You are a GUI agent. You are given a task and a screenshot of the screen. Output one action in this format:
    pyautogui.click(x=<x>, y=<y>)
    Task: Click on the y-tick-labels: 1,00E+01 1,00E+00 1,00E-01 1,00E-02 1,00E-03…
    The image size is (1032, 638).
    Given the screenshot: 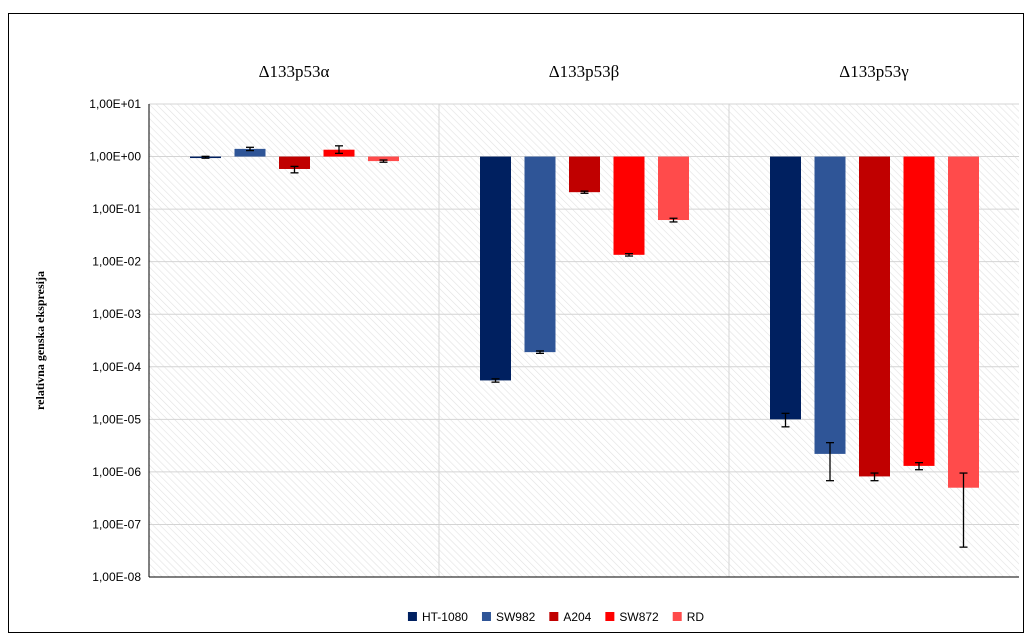 What is the action you would take?
    pyautogui.click(x=115, y=340)
    